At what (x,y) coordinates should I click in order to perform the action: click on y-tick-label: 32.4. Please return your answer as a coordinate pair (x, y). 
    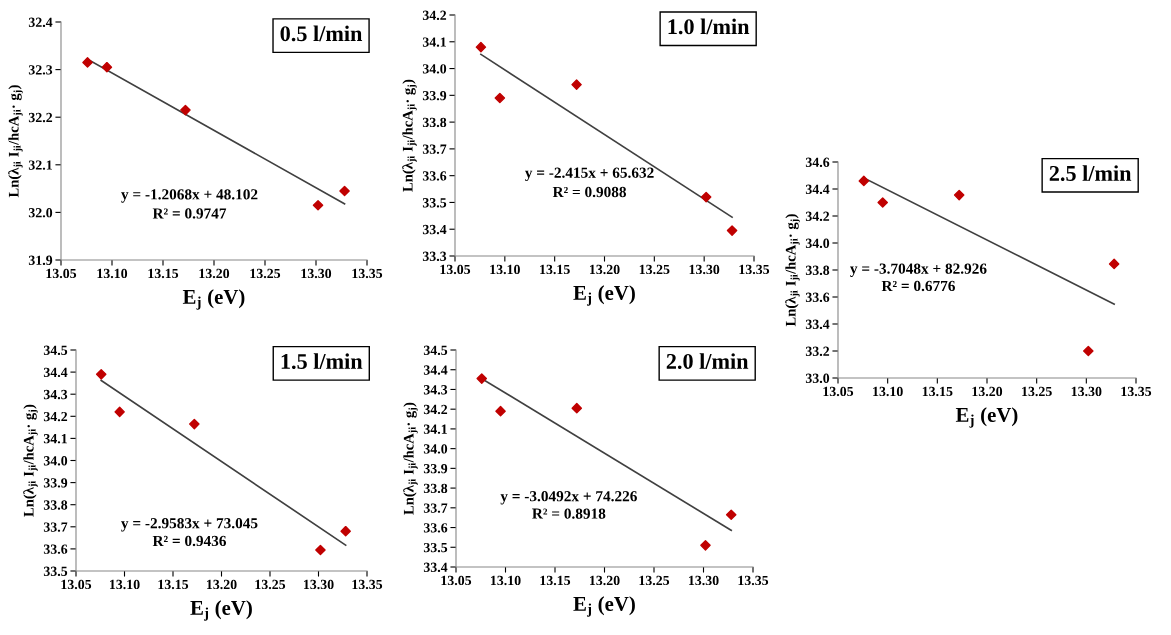
    Looking at the image, I should click on (40, 22).